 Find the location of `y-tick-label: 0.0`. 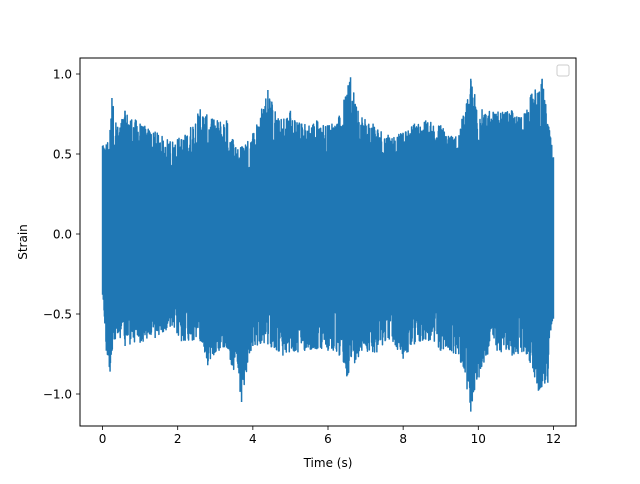

y-tick-label: 0.0 is located at coordinates (62, 235).